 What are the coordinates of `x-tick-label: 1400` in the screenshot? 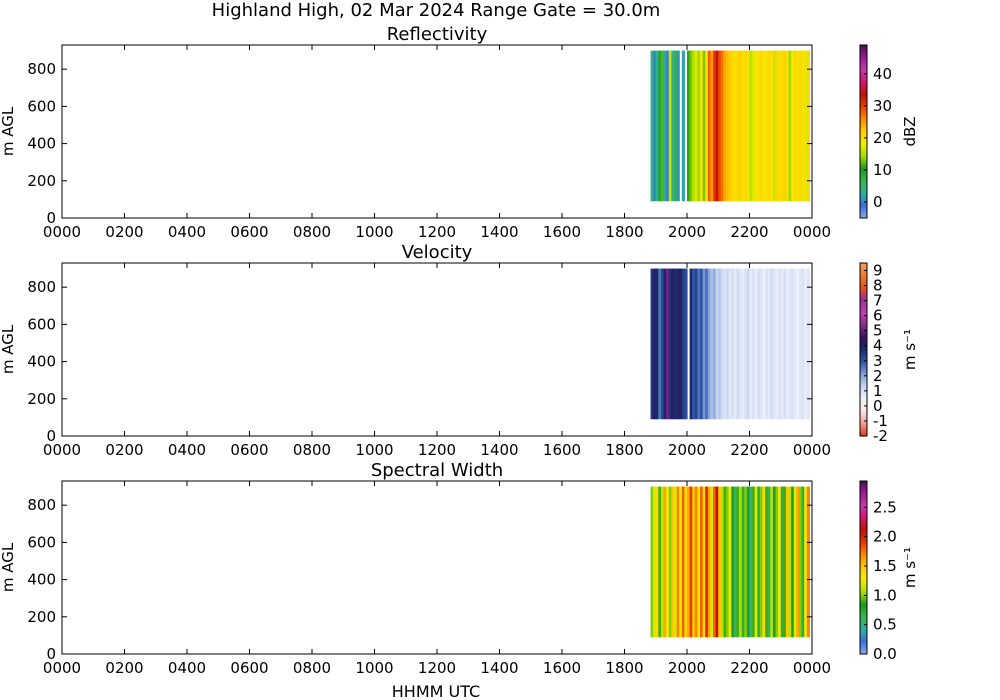 It's located at (499, 450).